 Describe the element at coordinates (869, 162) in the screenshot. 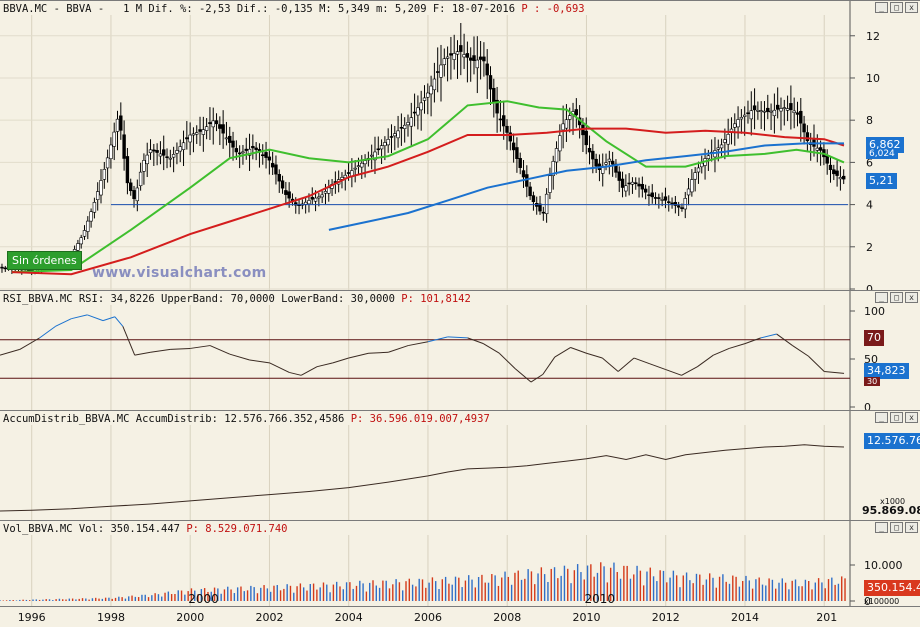

I see `y-tick-label: 6` at that location.